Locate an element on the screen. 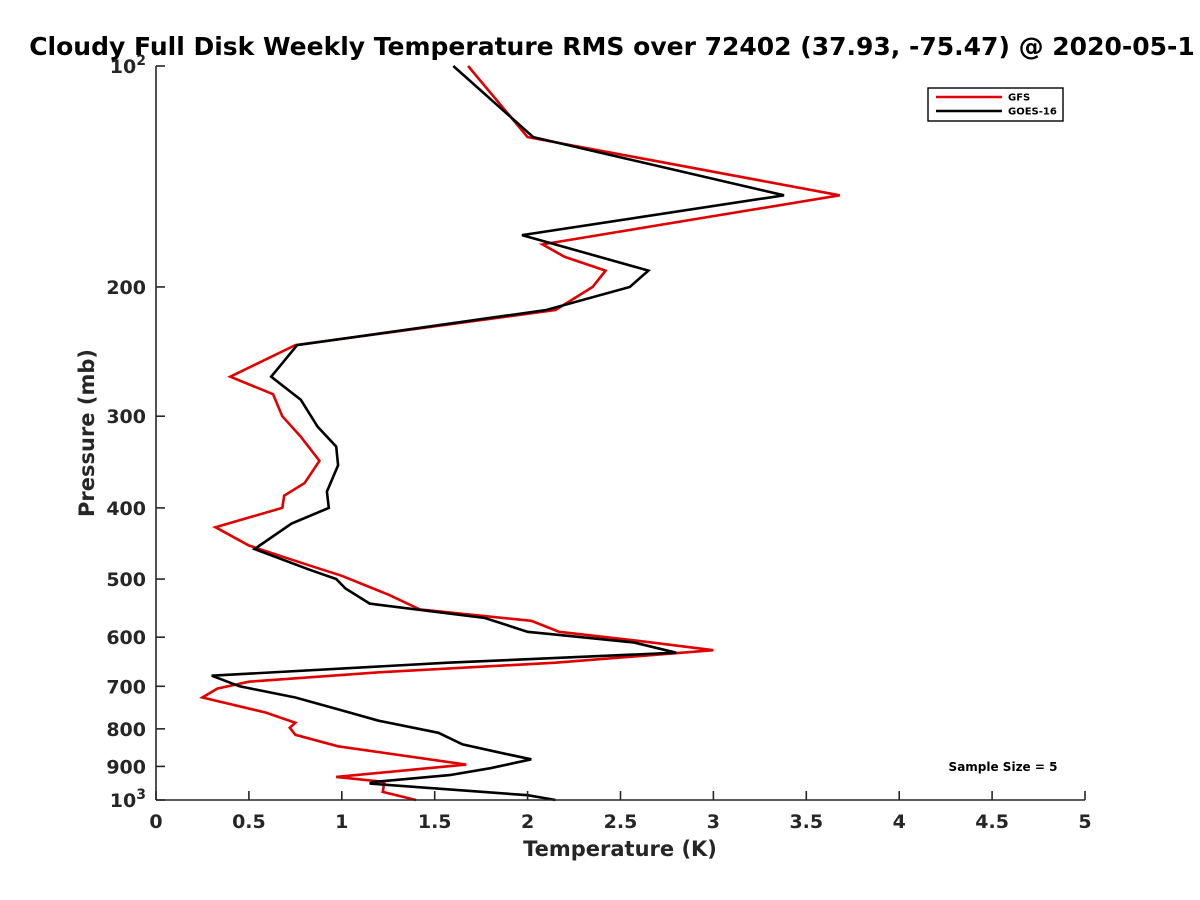  x-axis-ticks: 0 0.5 1 1.5 2 2.5 3 3.5 4 4.5 5 is located at coordinates (620, 812).